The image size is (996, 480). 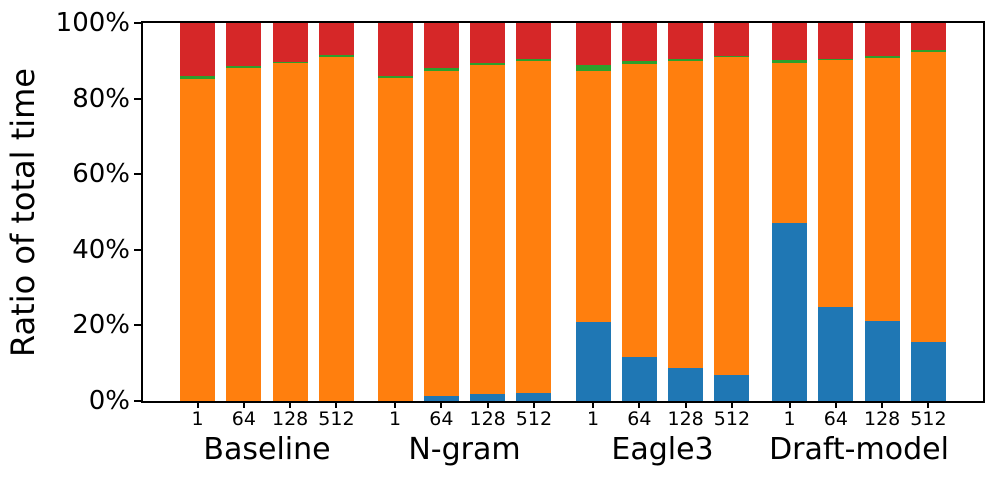 What do you see at coordinates (23, 212) in the screenshot?
I see `y-axis-label: Ratio of total time` at bounding box center [23, 212].